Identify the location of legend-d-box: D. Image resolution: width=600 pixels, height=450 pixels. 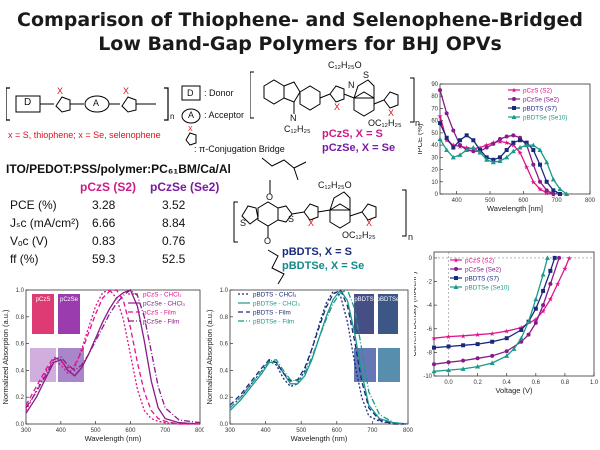
(190, 93).